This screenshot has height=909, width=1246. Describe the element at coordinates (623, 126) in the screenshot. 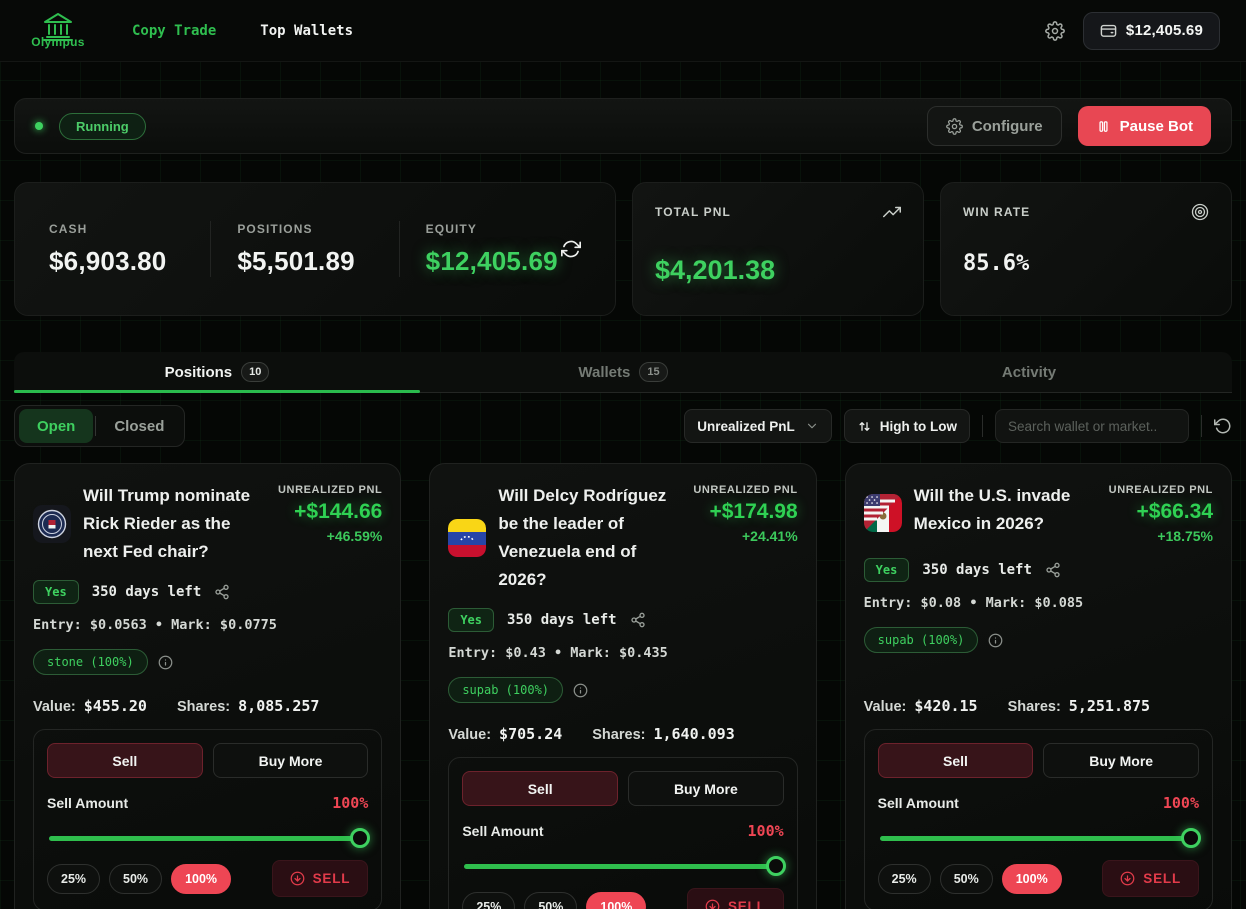

I see `bot-status-bar: Running Configure Pause Bot` at that location.